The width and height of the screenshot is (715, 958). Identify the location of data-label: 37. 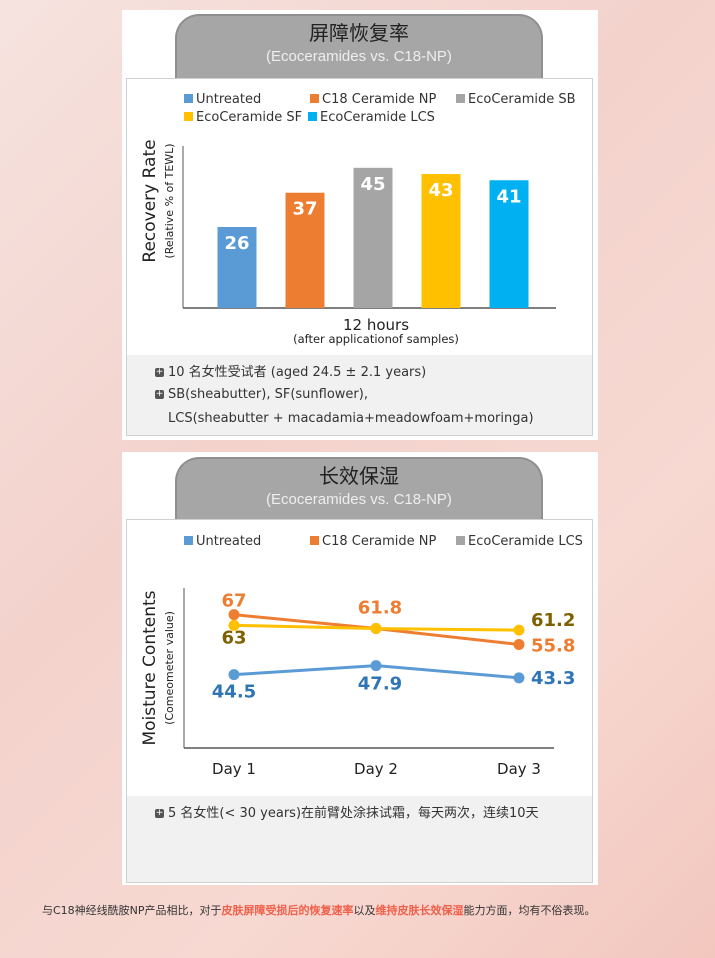
(304, 209).